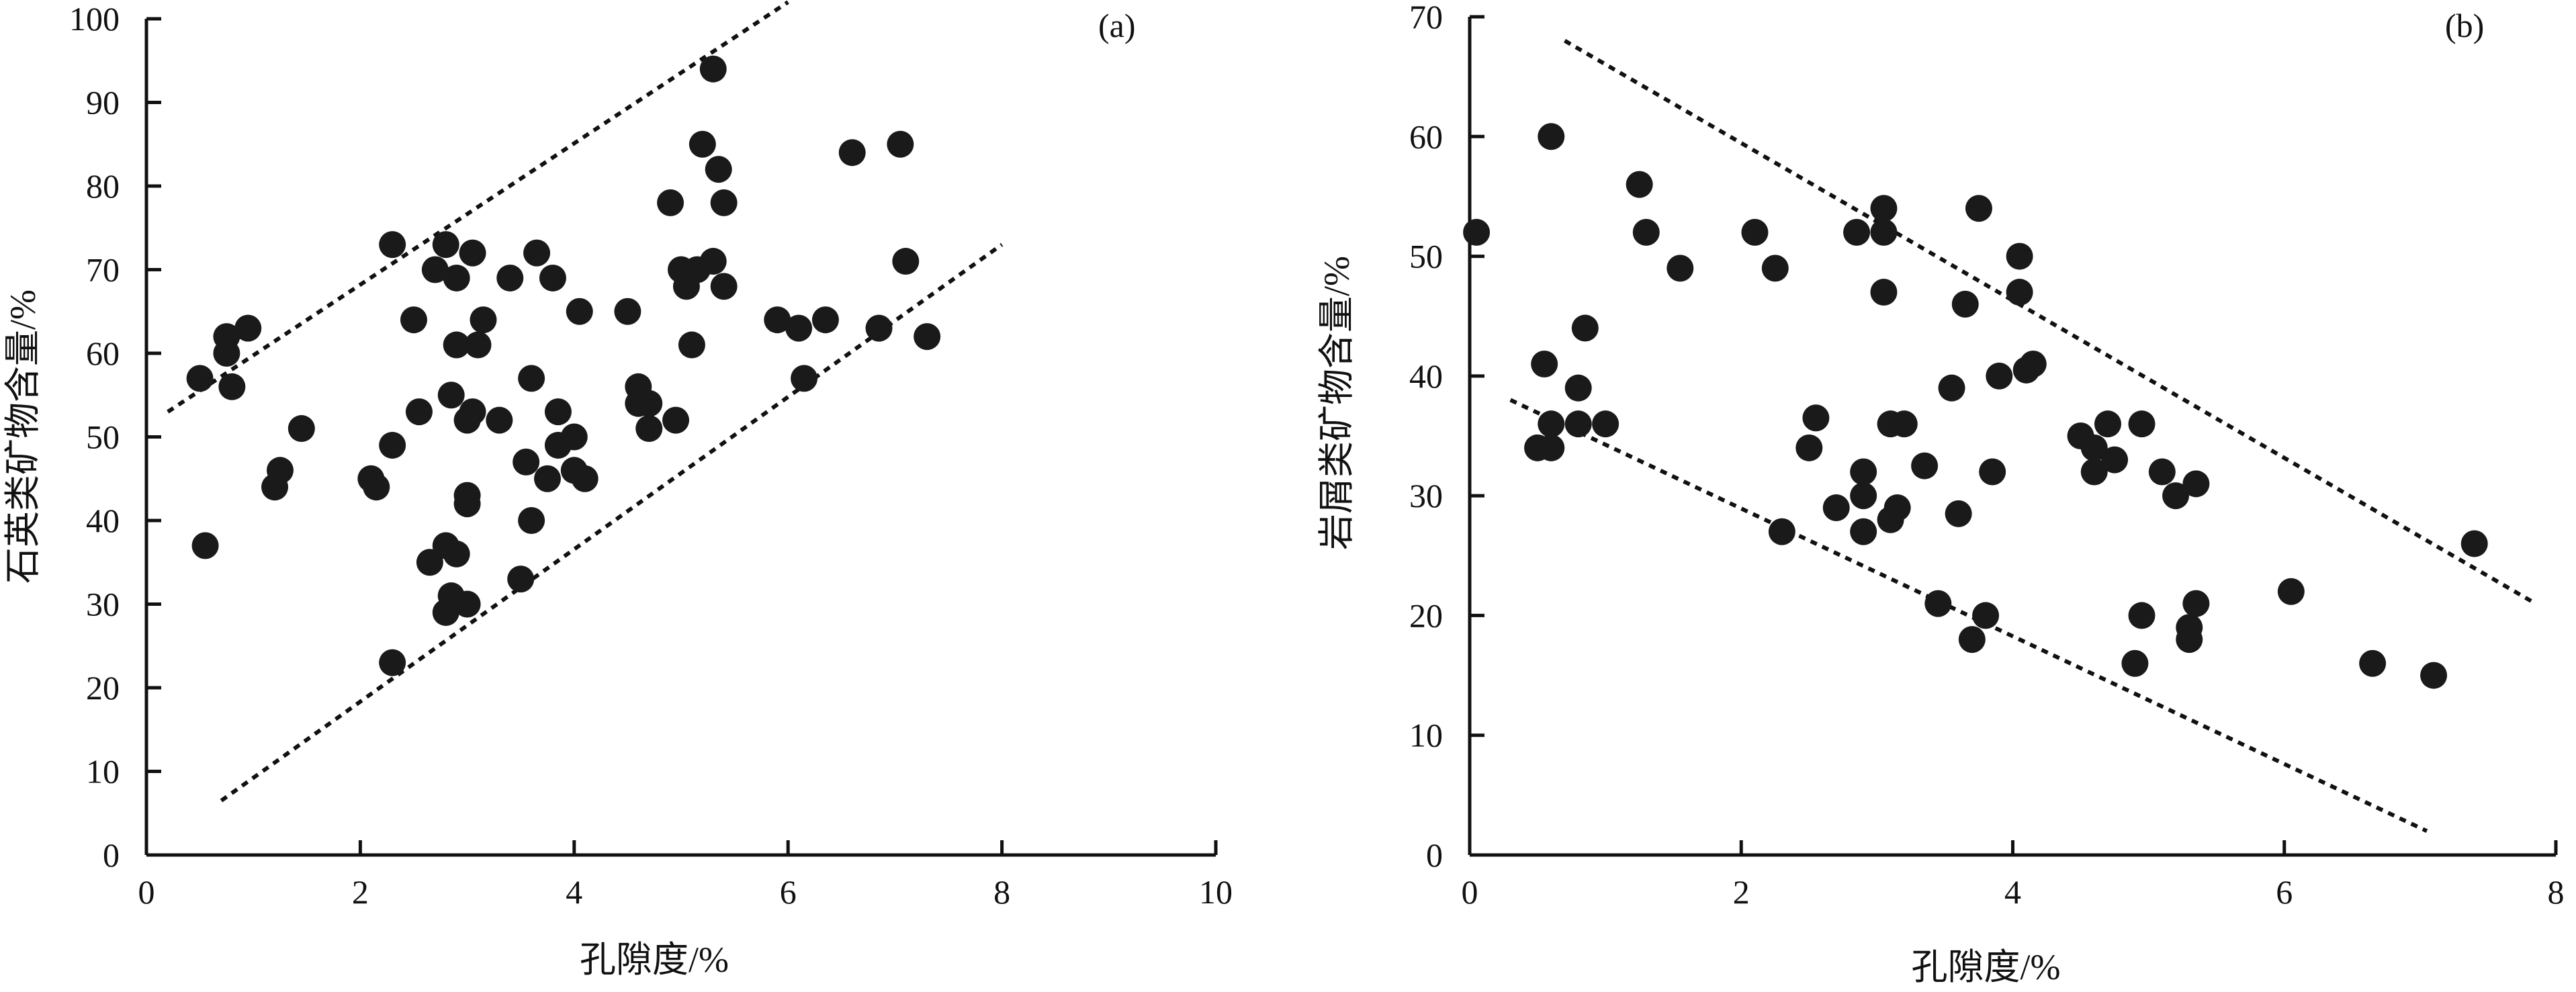 The image size is (2576, 992). Describe the element at coordinates (23, 436) in the screenshot. I see `y-axis-label: 石英类矿物含量/%` at that location.